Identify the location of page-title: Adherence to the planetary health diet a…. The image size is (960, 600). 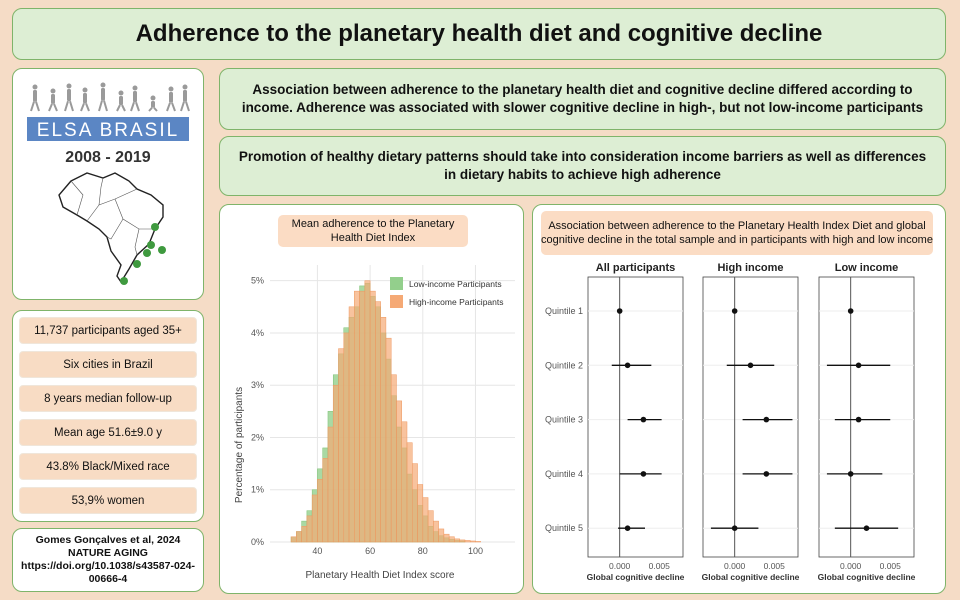
(479, 33).